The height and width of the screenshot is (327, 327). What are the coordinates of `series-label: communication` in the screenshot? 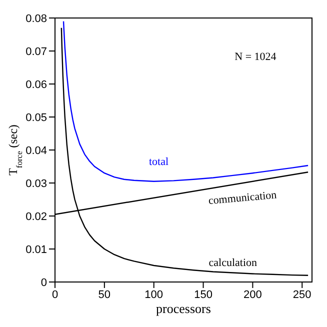 It's located at (243, 198).